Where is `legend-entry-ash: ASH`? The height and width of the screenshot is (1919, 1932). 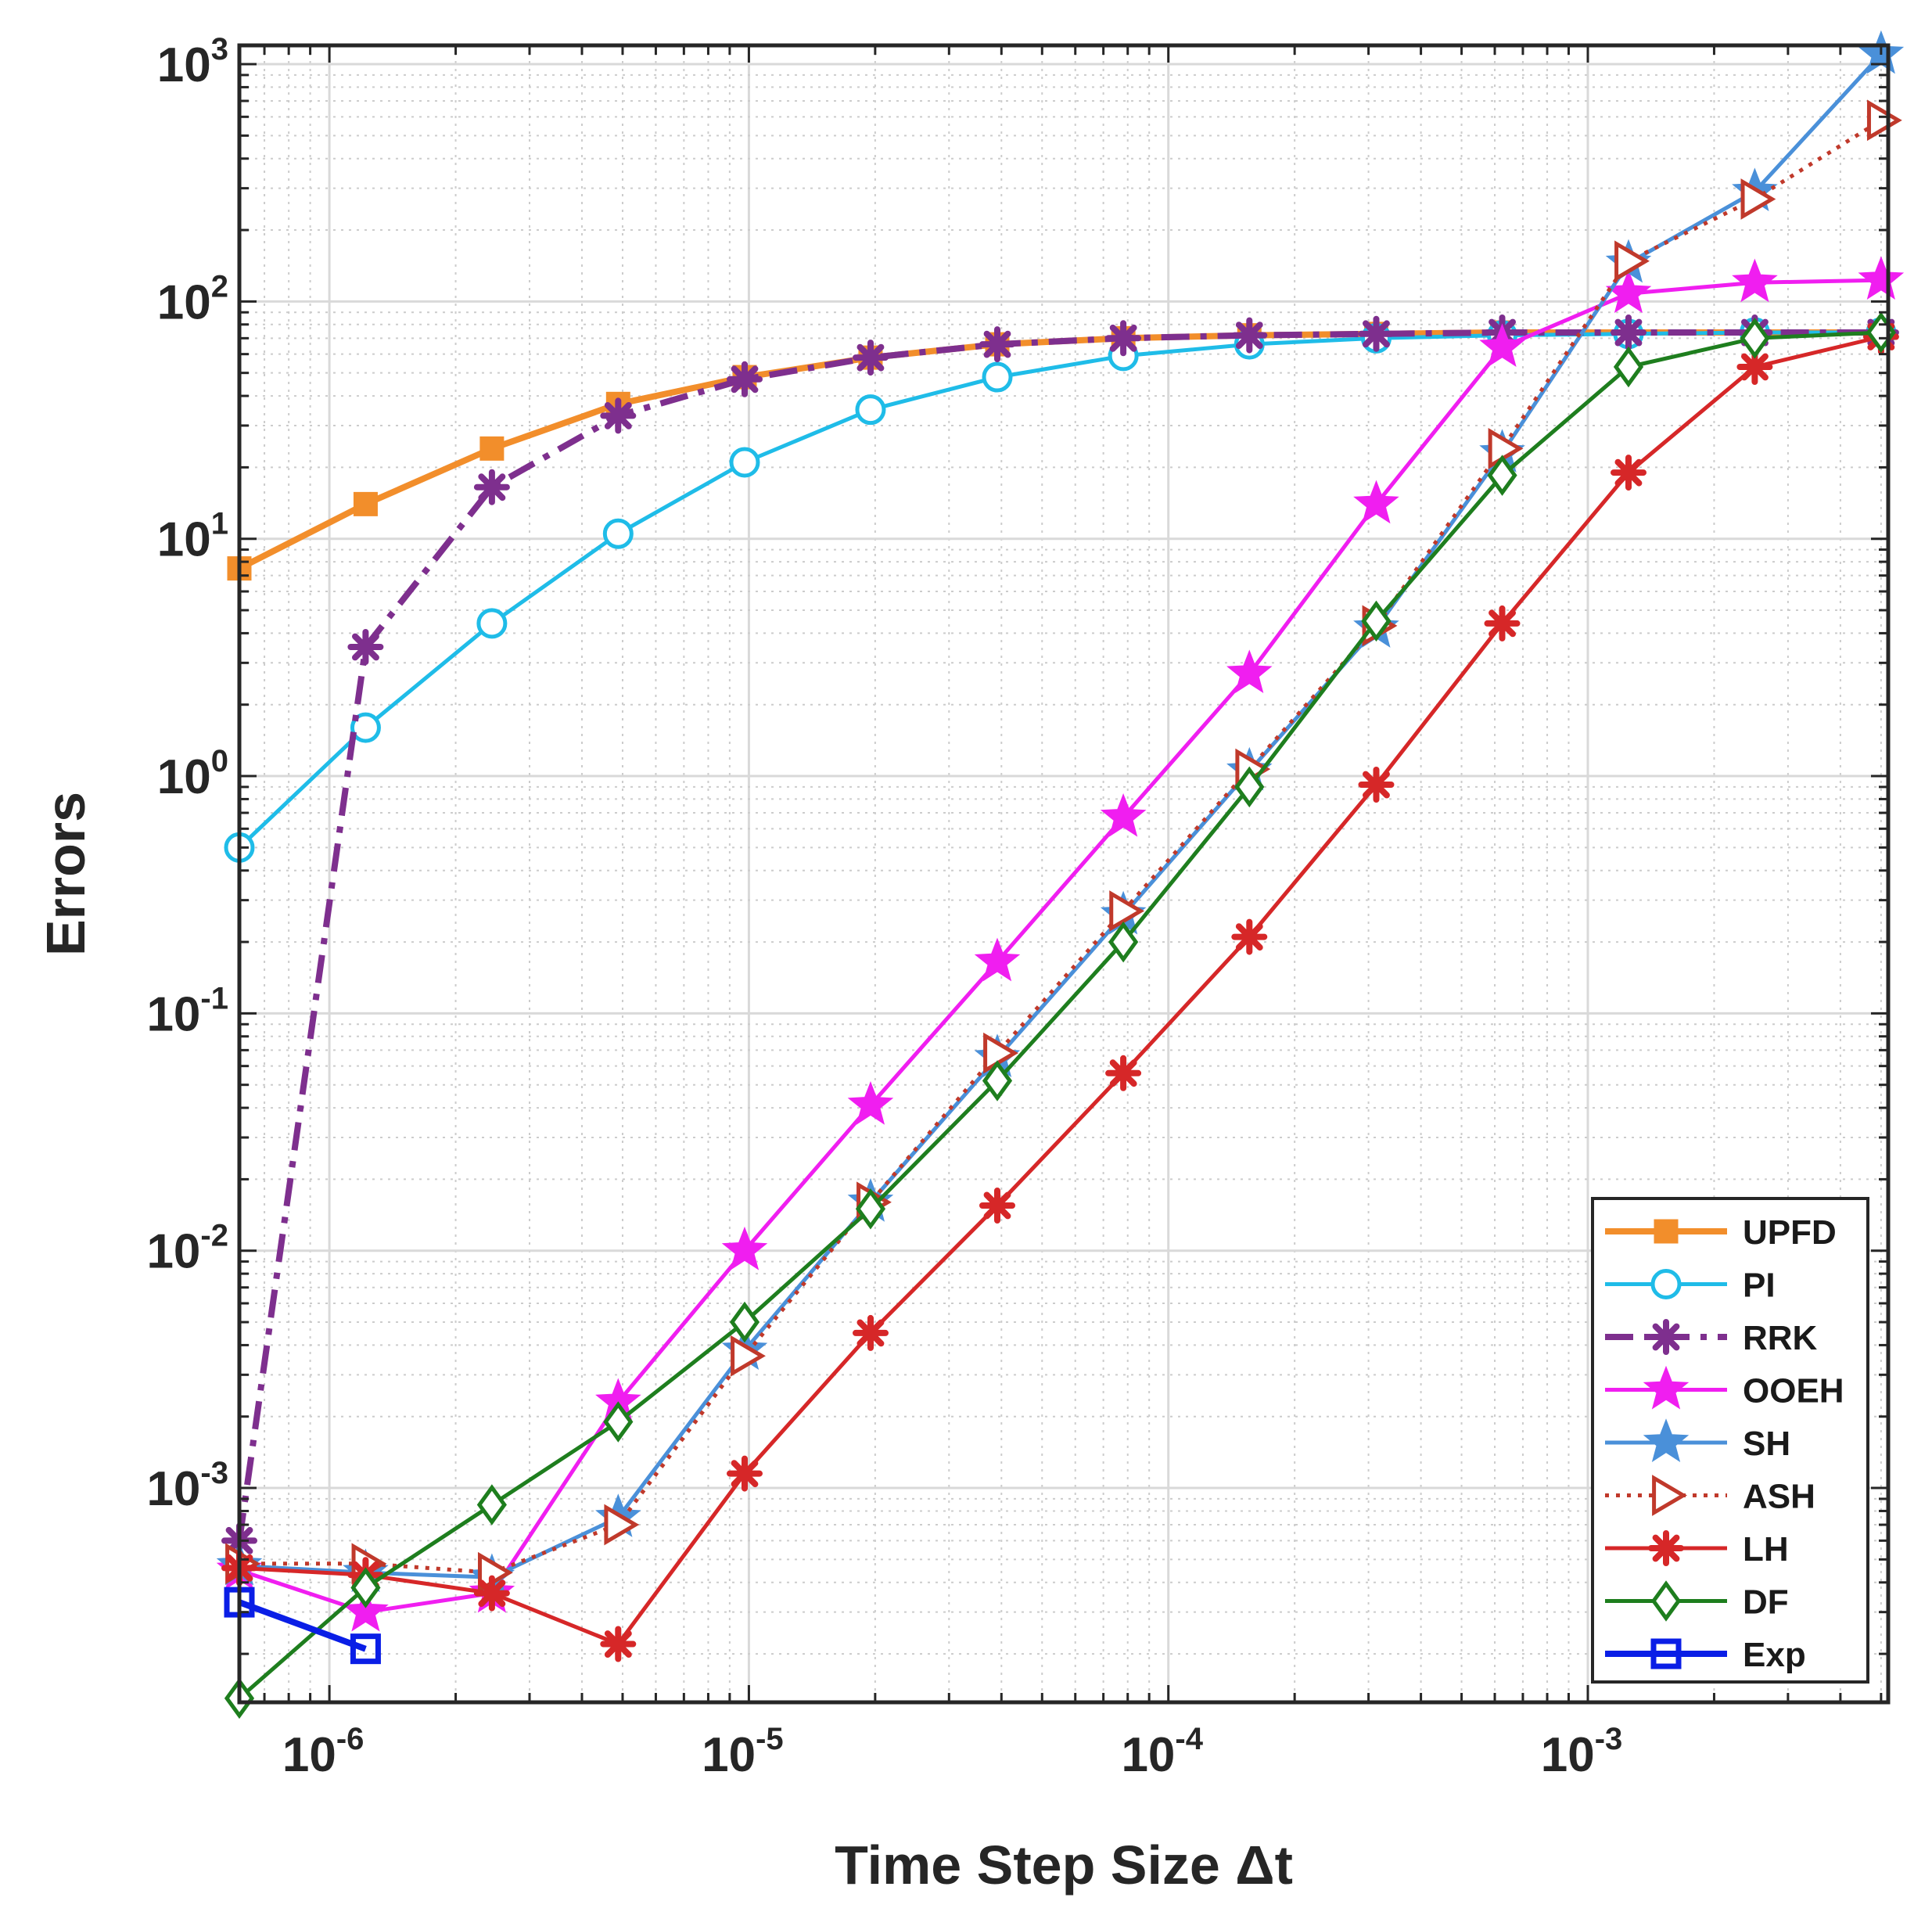
legend-entry-ash: ASH is located at coordinates (1710, 1495).